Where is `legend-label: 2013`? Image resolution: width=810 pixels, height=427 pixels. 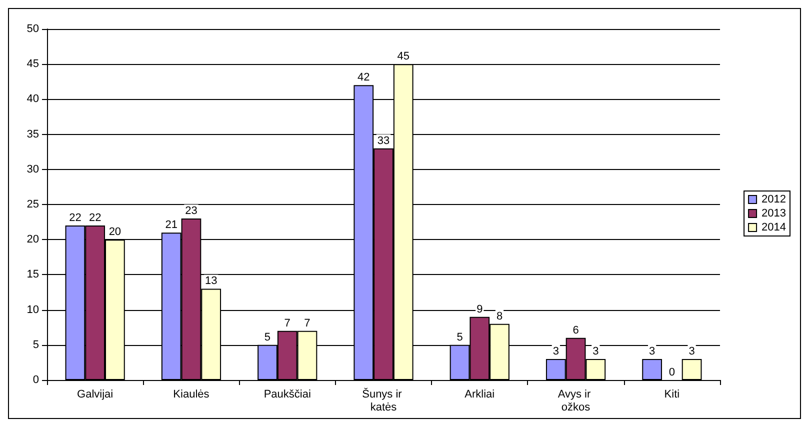
legend-label: 2013 is located at coordinates (774, 214).